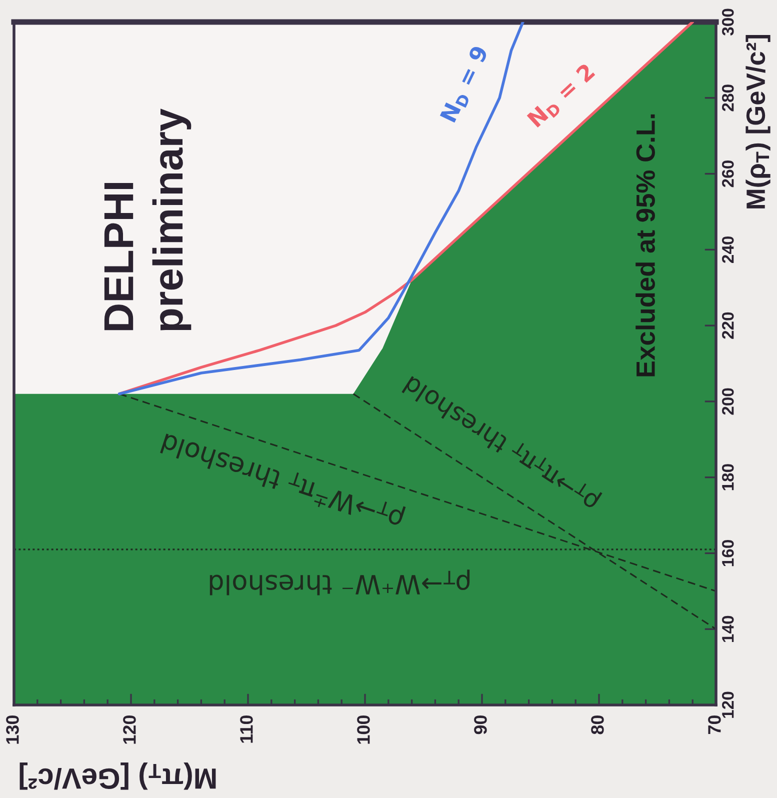 Image resolution: width=777 pixels, height=798 pixels. What do you see at coordinates (728, 325) in the screenshot?
I see `y-tick-label: 220` at bounding box center [728, 325].